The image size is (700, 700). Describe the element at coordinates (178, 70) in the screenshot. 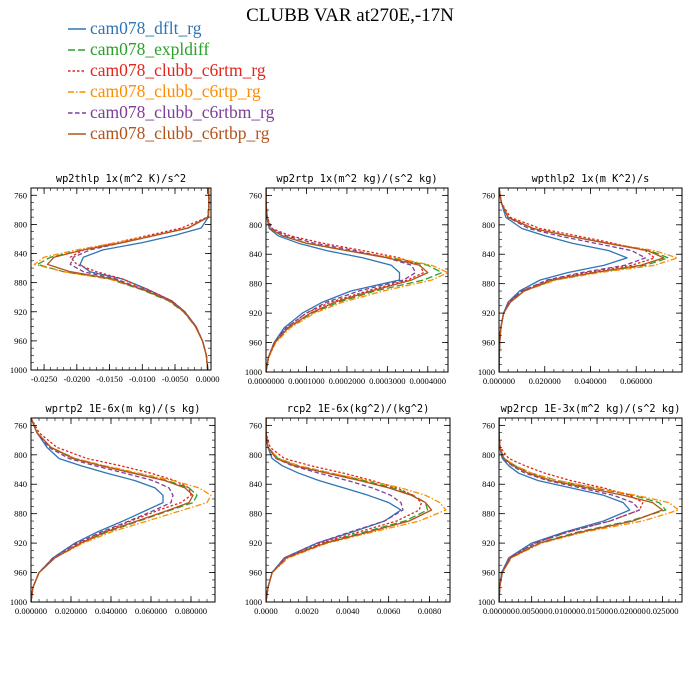

I see `legend-label: cam078_clubb_c6rtm_rg` at that location.